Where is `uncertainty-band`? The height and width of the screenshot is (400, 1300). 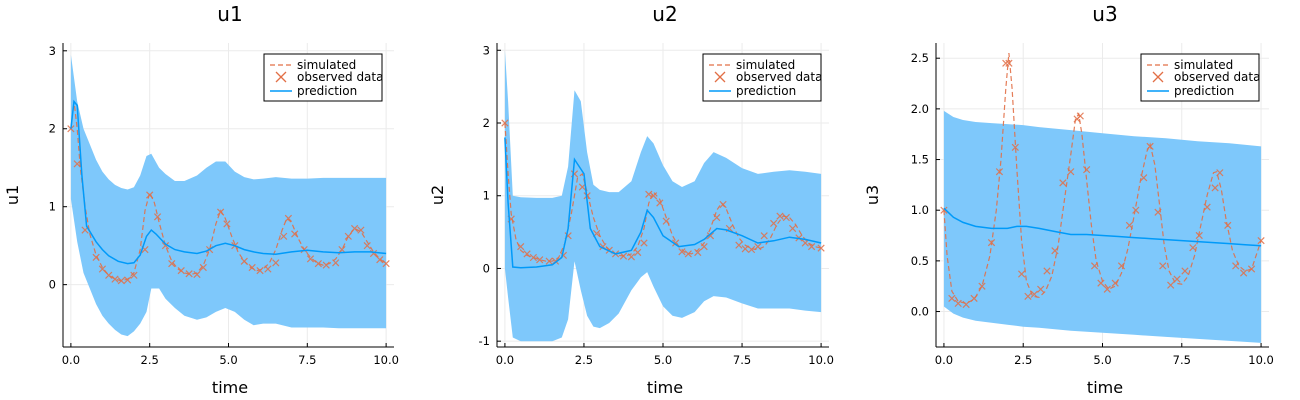 uncertainty-band is located at coordinates (1102, 226).